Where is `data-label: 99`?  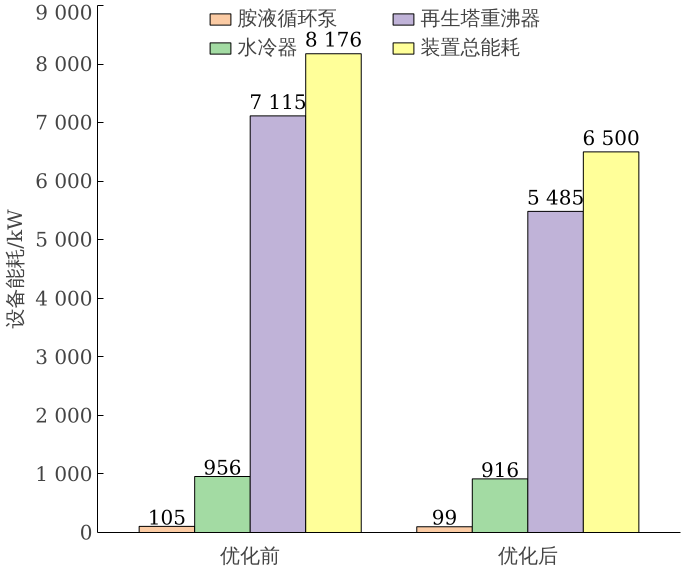 data-label: 99 is located at coordinates (445, 518).